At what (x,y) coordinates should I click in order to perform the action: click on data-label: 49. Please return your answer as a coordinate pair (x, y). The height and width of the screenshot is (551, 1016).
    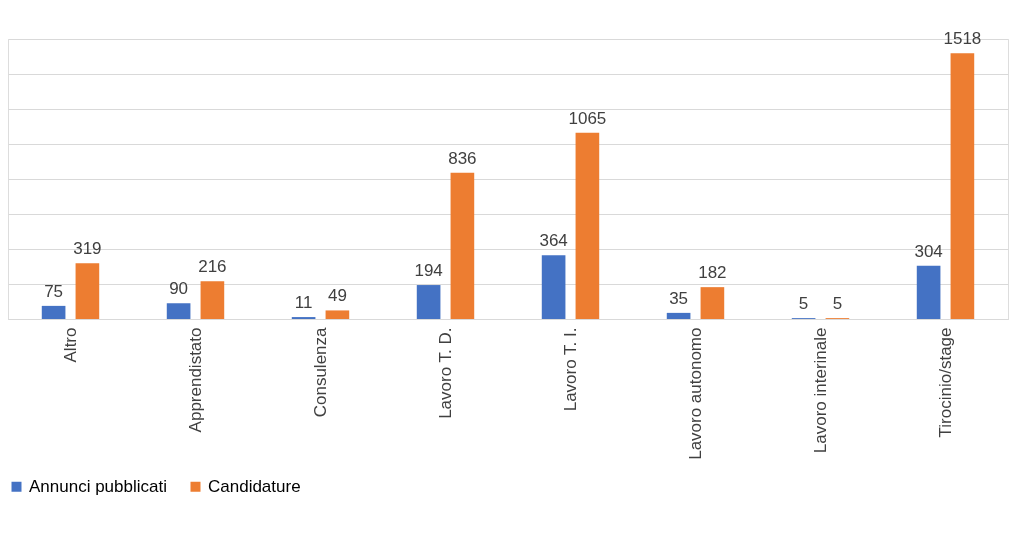
    Looking at the image, I should click on (337, 296).